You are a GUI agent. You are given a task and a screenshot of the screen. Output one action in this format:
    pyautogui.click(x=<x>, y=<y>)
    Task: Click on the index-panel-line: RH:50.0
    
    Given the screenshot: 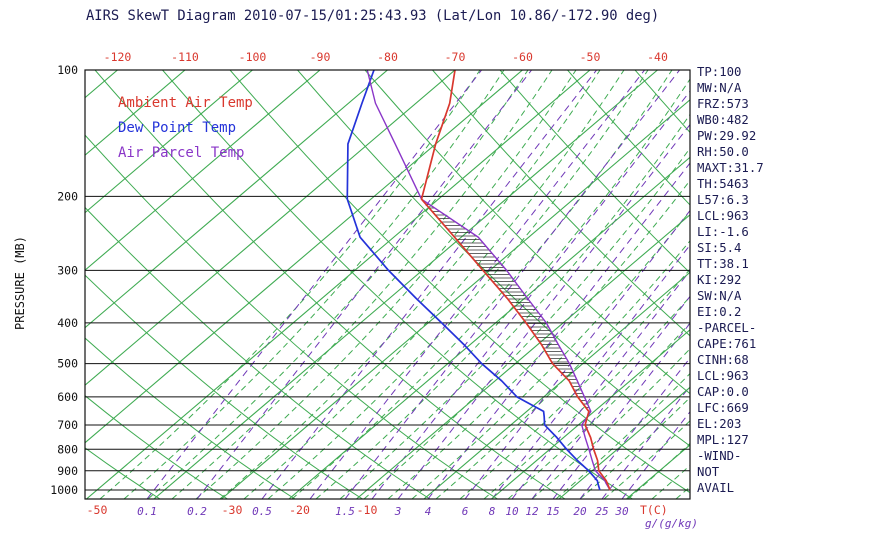 What is the action you would take?
    pyautogui.click(x=723, y=152)
    